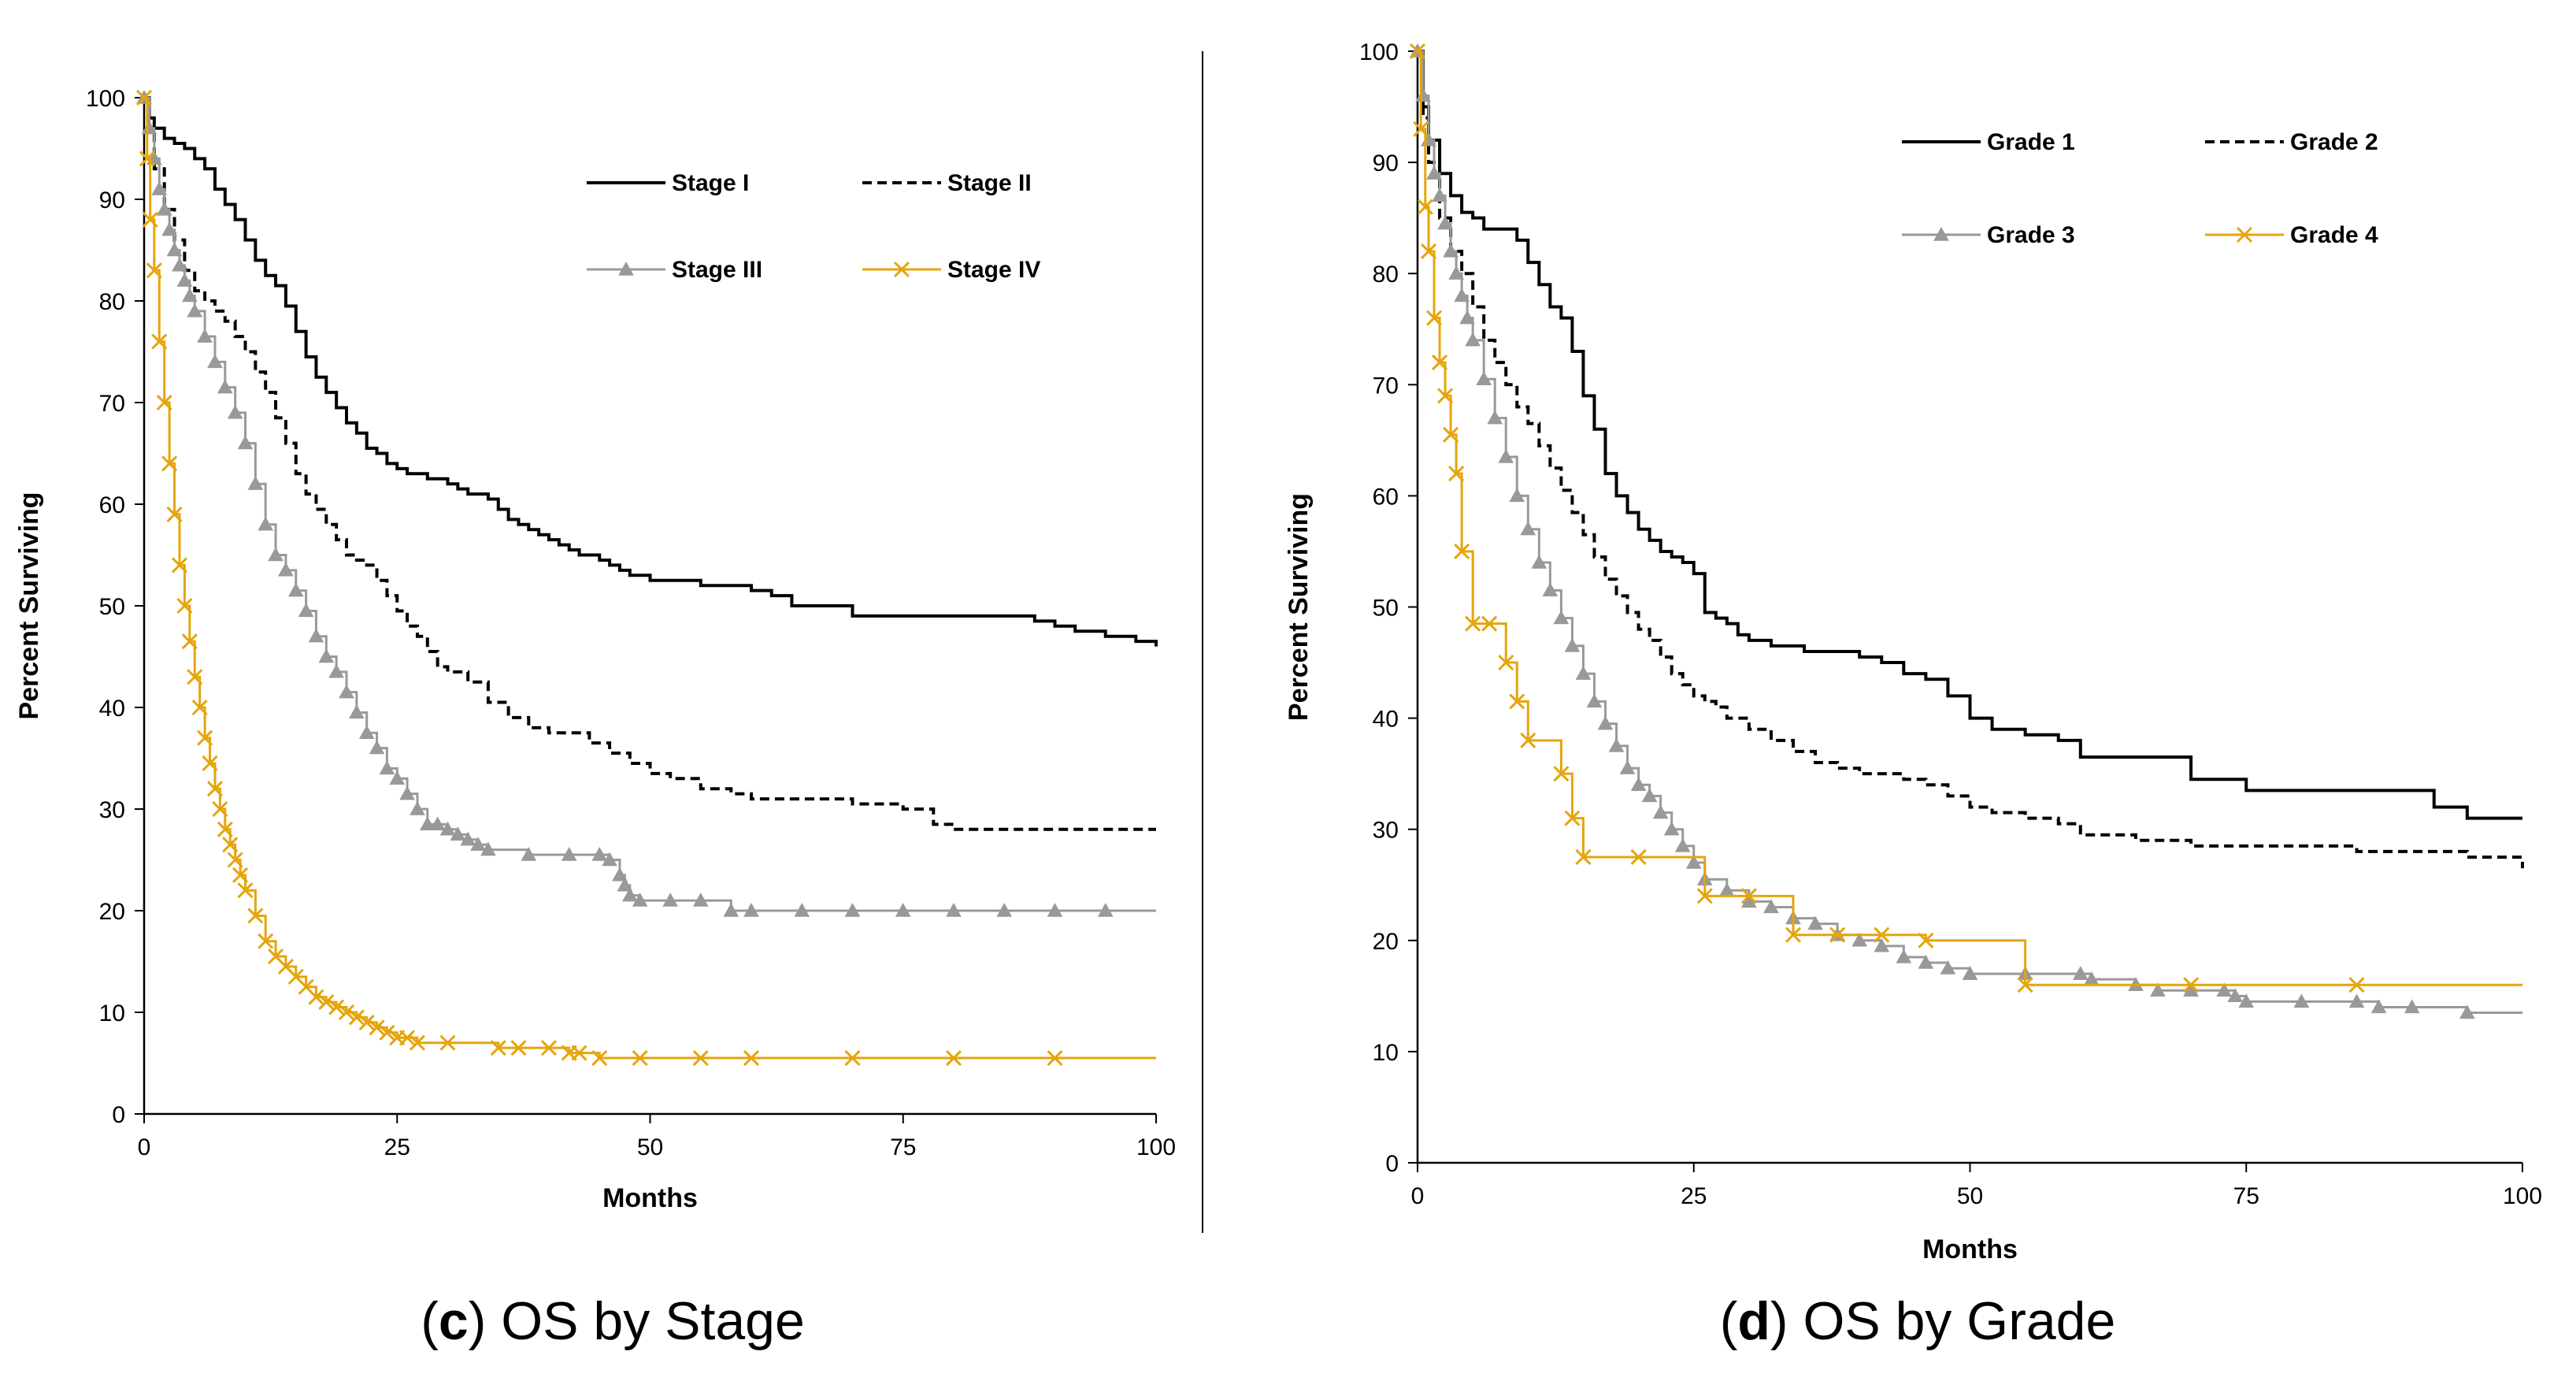  What do you see at coordinates (1392, 1164) in the screenshot?
I see `y-tick-label: 0` at bounding box center [1392, 1164].